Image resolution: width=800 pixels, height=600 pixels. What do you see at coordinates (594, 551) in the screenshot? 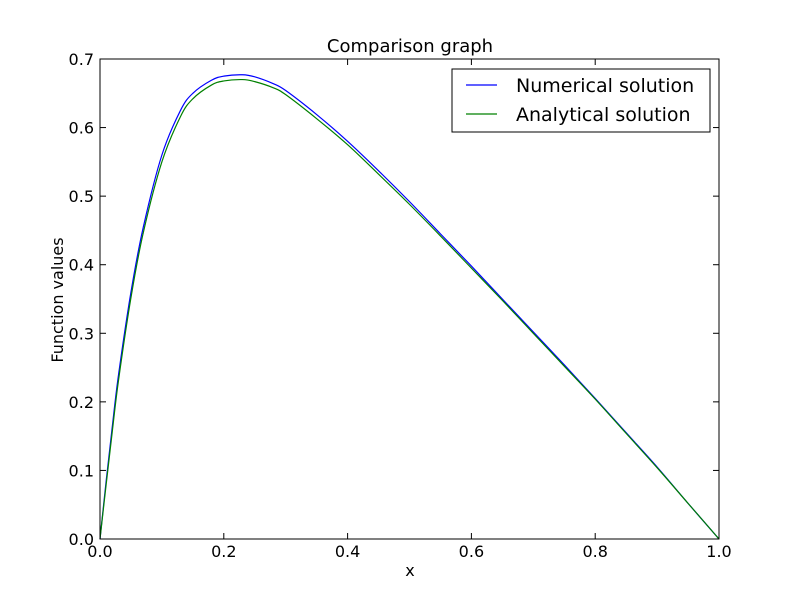
I see `x-tick-label: 0.8` at bounding box center [594, 551].